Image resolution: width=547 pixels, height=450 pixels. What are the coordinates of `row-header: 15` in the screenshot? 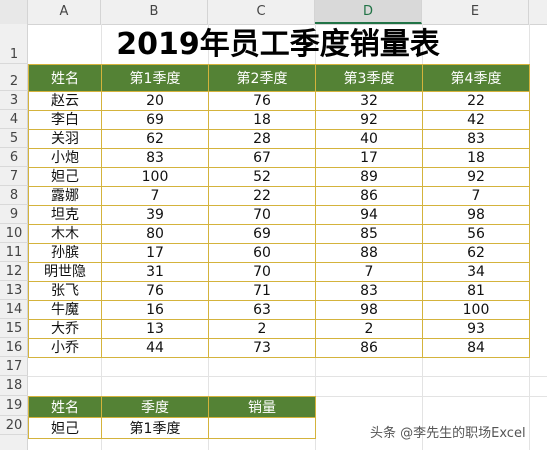 It's located at (14, 328).